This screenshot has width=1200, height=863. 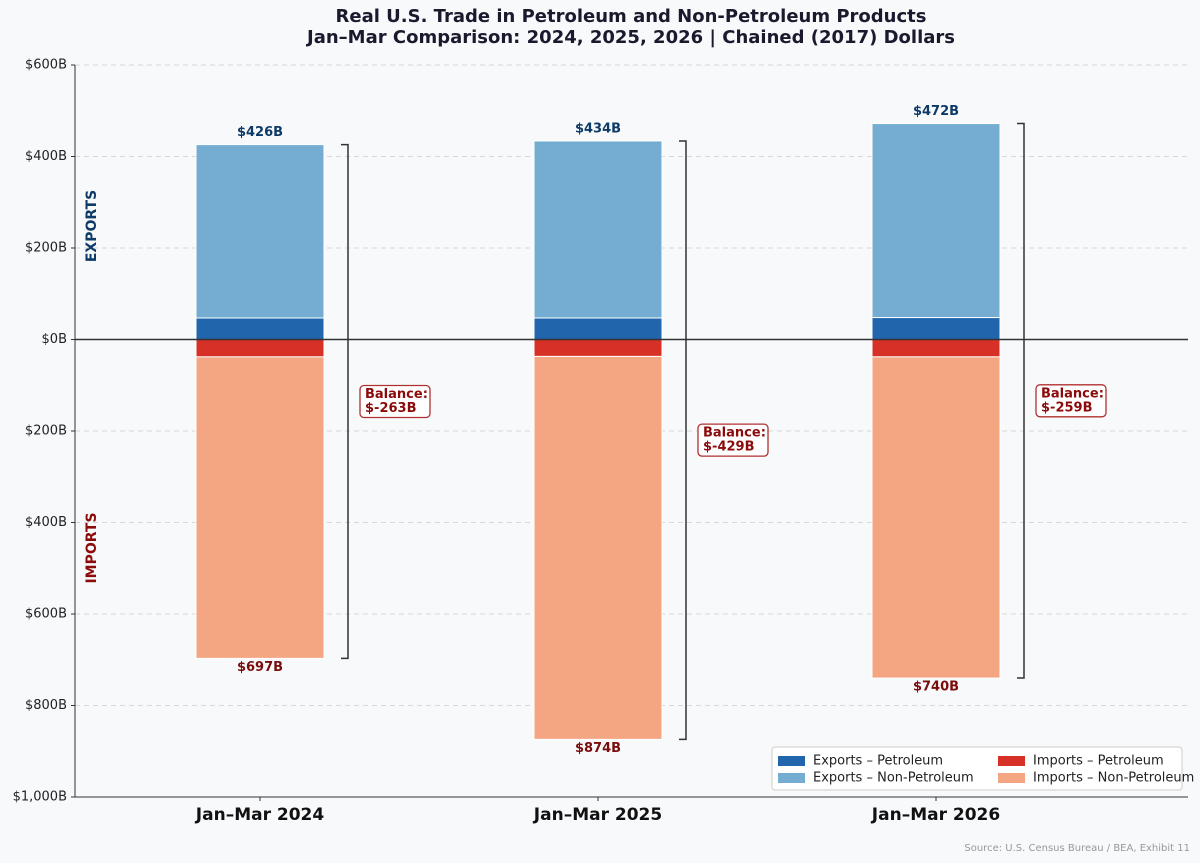 I want to click on legend-label: Exports – Petroleum, so click(x=878, y=761).